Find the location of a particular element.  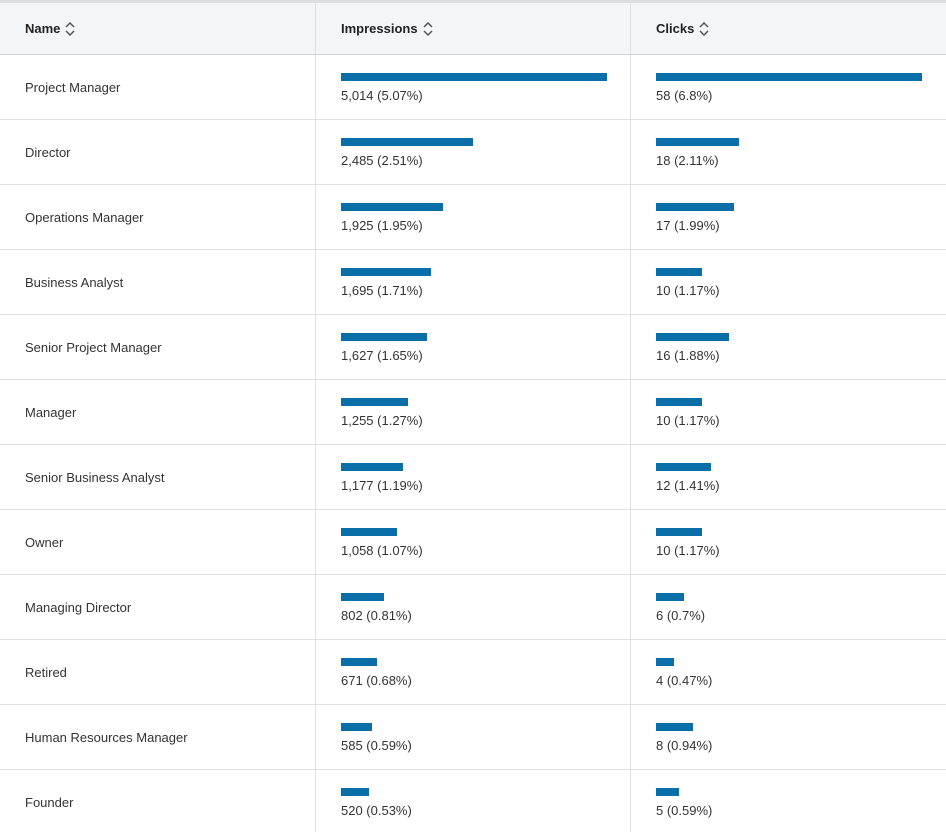

clicks-label: 6 (0.7%) is located at coordinates (681, 615).